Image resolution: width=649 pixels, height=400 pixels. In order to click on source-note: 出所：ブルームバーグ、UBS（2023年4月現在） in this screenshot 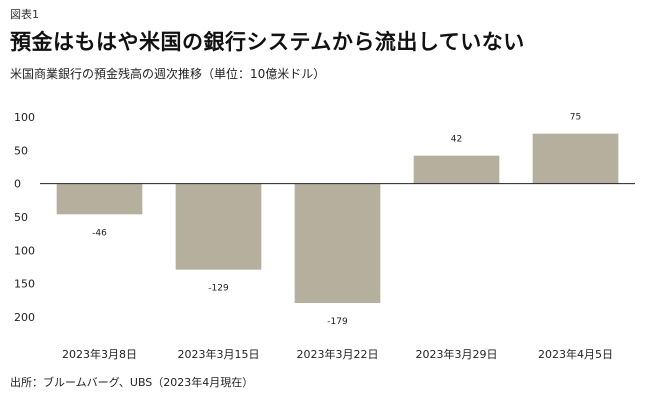, I will do `click(132, 382)`.